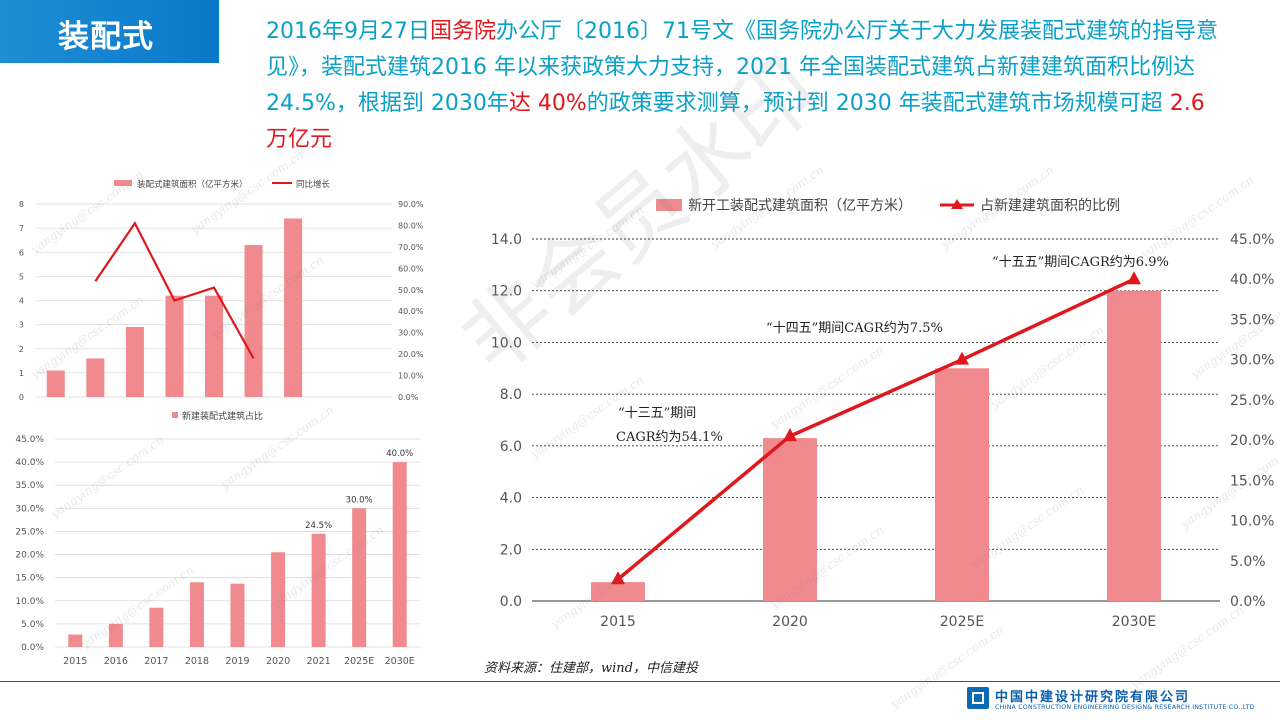 This screenshot has width=1280, height=720. Describe the element at coordinates (1080, 262) in the screenshot. I see `annotation: “十五五”期间CAGR约为6.9%` at that location.